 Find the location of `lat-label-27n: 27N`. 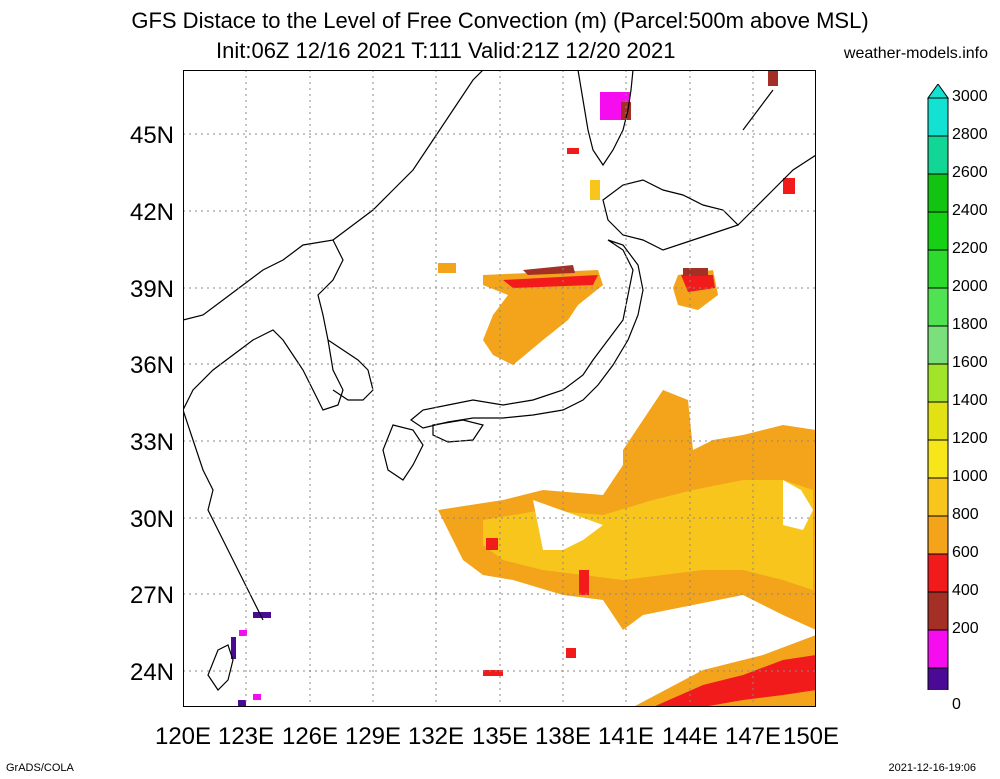

lat-label-27n: 27N is located at coordinates (151, 595).